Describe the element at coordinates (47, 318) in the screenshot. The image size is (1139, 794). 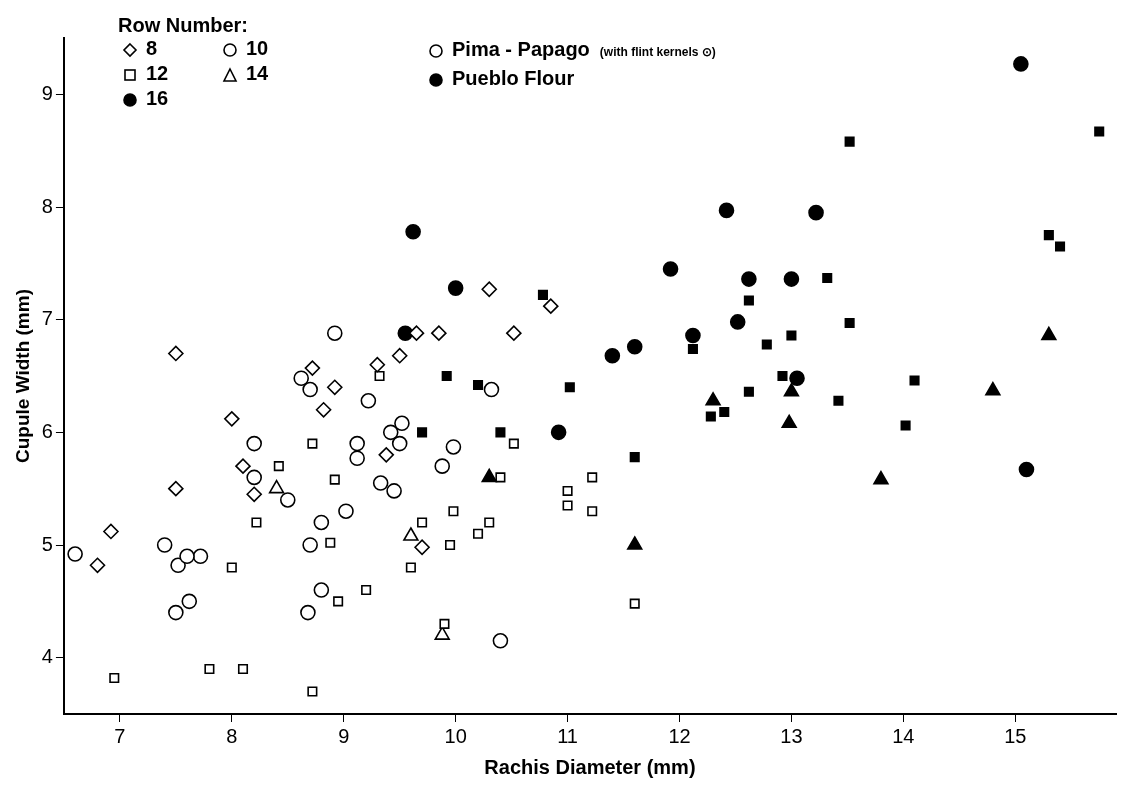
I see `y-tick-label: 7` at that location.